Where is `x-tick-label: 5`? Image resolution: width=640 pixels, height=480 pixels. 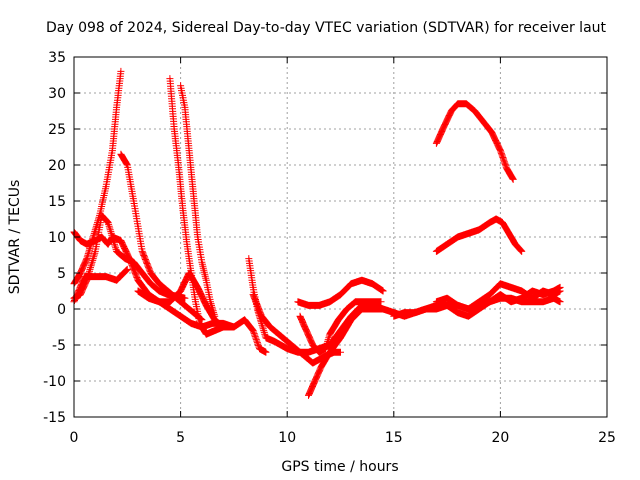 x-tick-label: 5 is located at coordinates (180, 438).